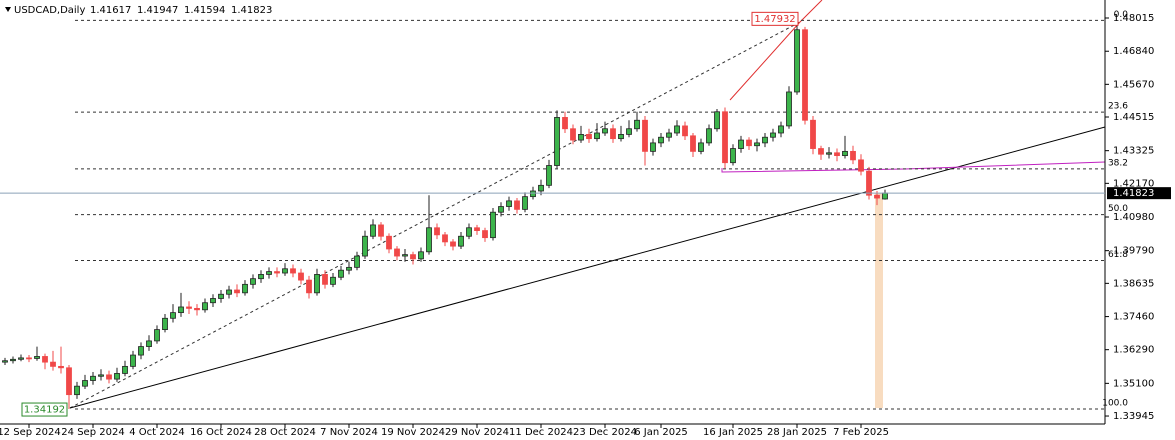  What do you see at coordinates (44, 410) in the screenshot?
I see `low-label: 1.34192` at bounding box center [44, 410].